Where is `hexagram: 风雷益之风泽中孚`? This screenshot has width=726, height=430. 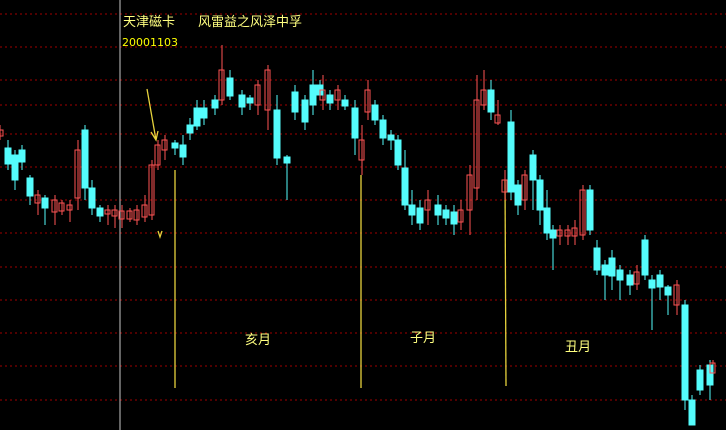 hexagram: 风雷益之风泽中孚 is located at coordinates (250, 22).